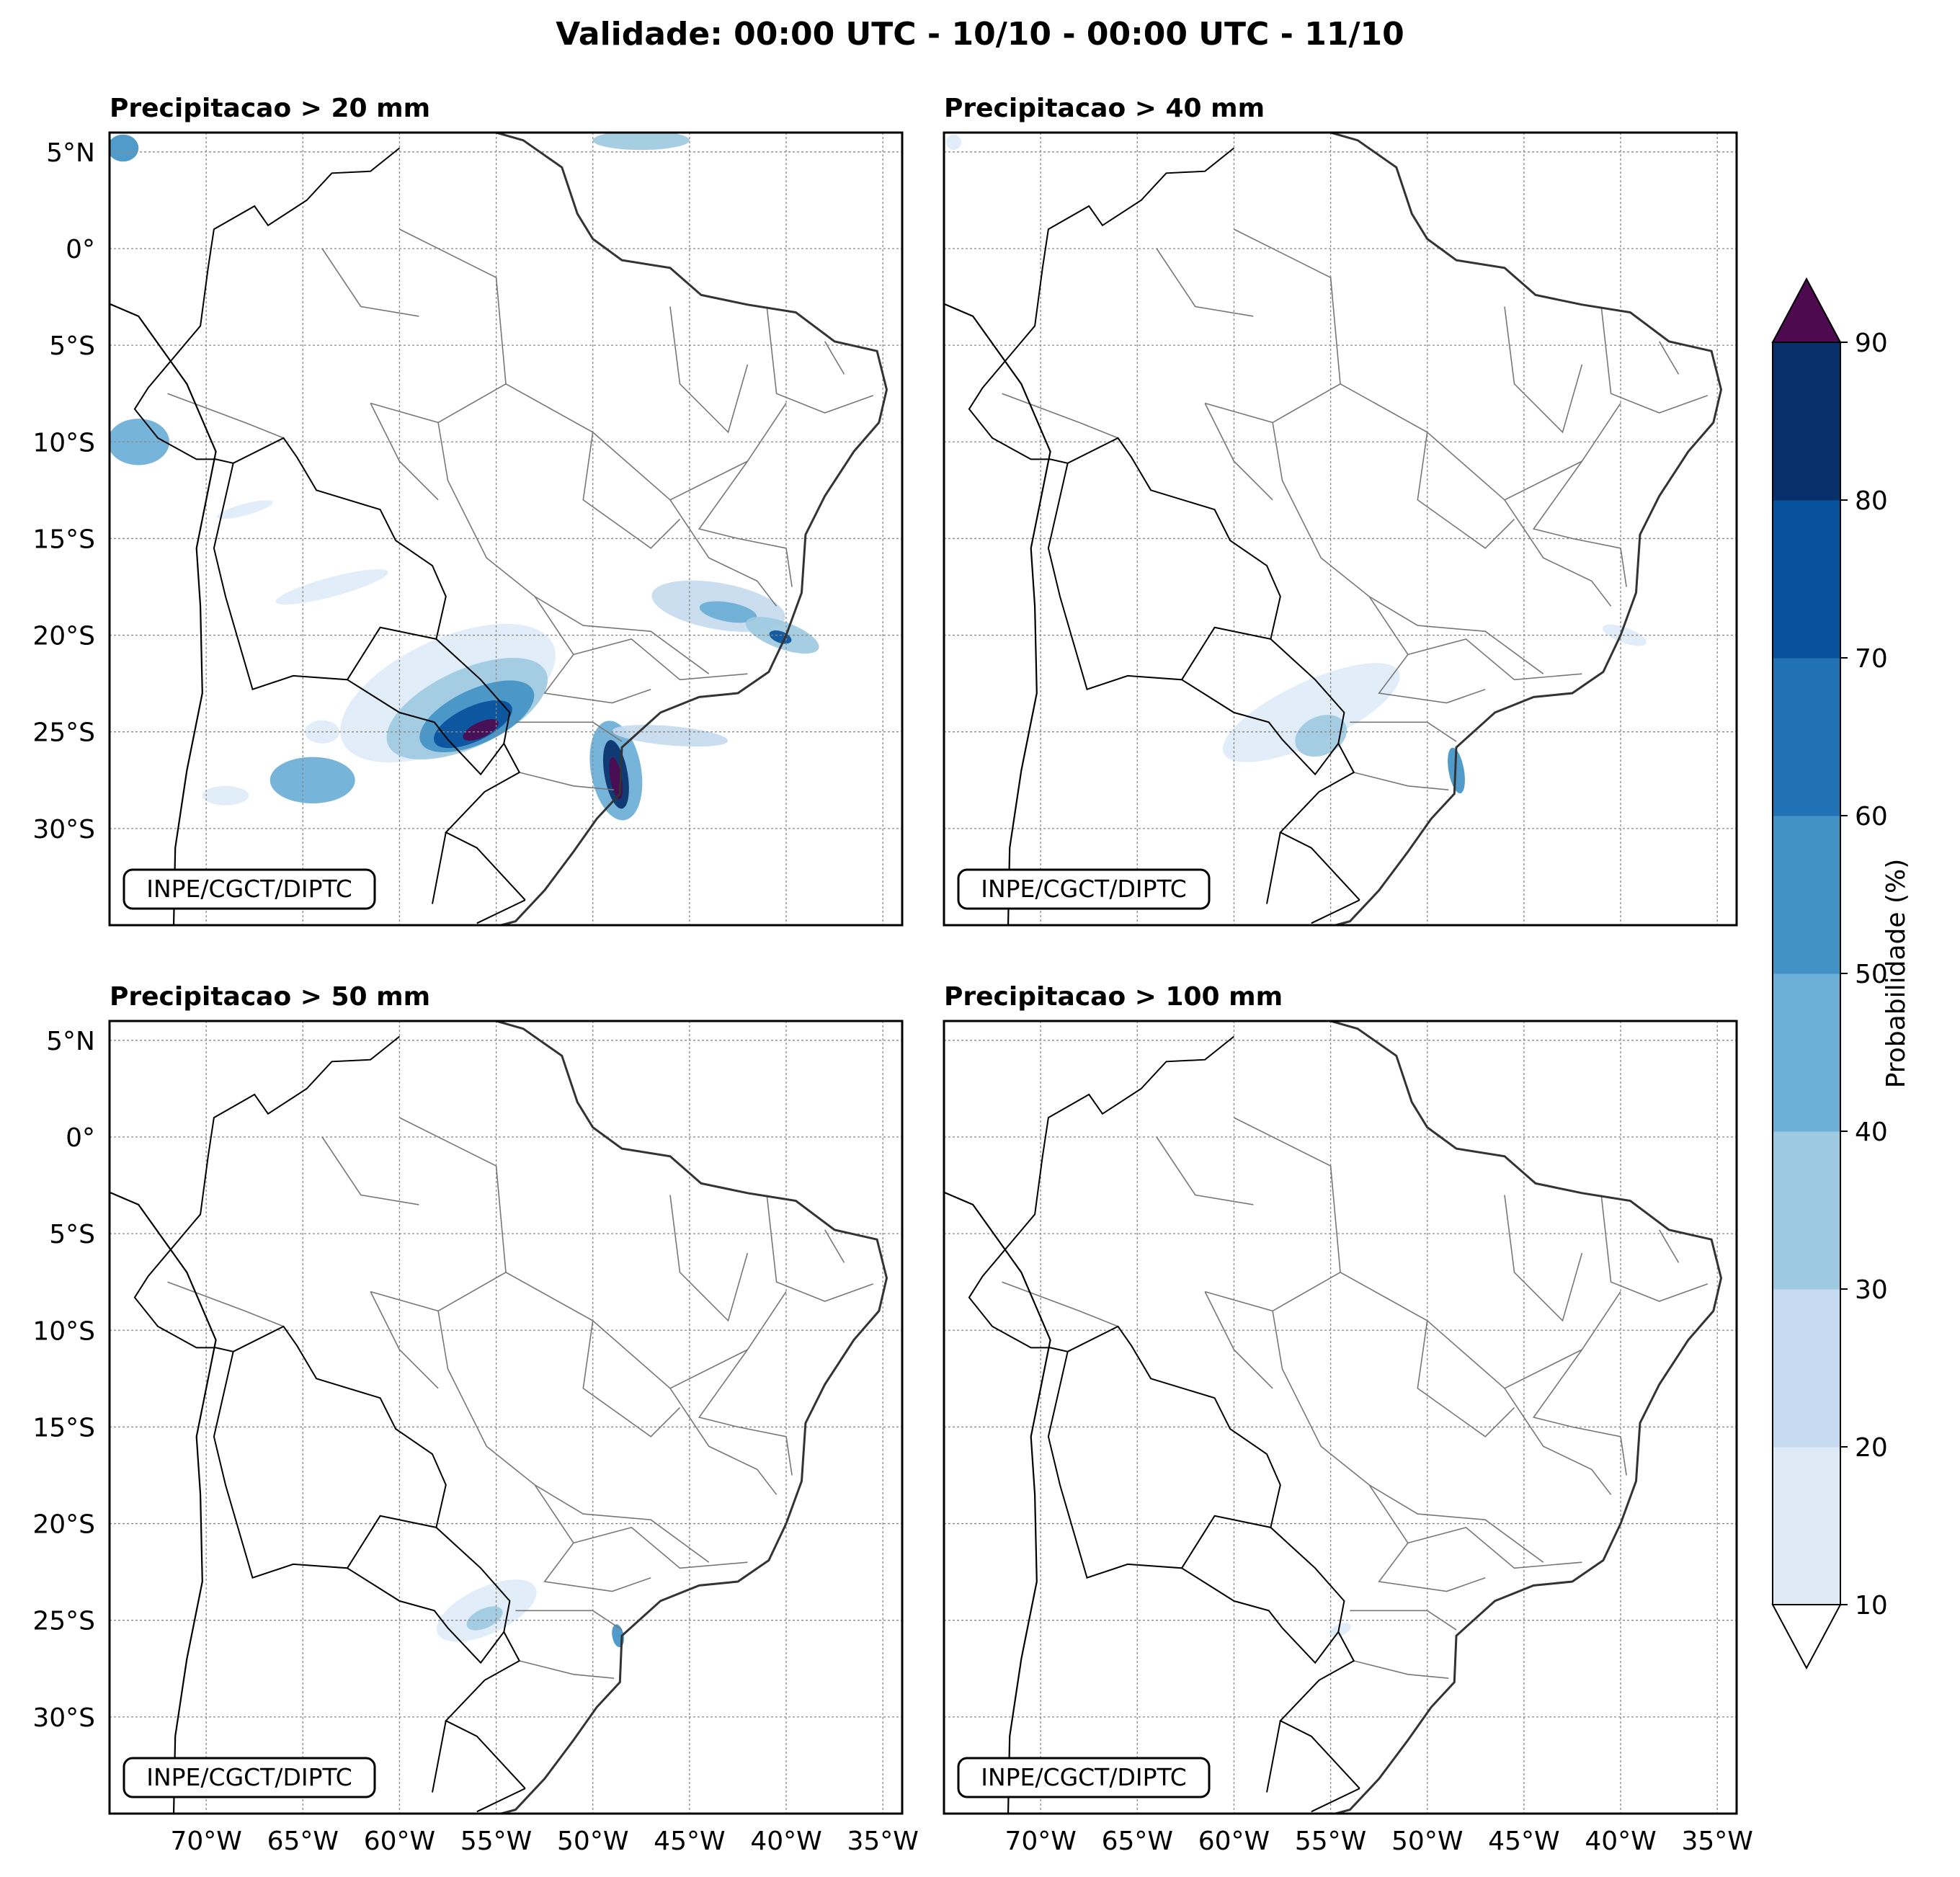 The image size is (1960, 1877). What do you see at coordinates (80, 1138) in the screenshot?
I see `latitude-tick-label: 0°` at bounding box center [80, 1138].